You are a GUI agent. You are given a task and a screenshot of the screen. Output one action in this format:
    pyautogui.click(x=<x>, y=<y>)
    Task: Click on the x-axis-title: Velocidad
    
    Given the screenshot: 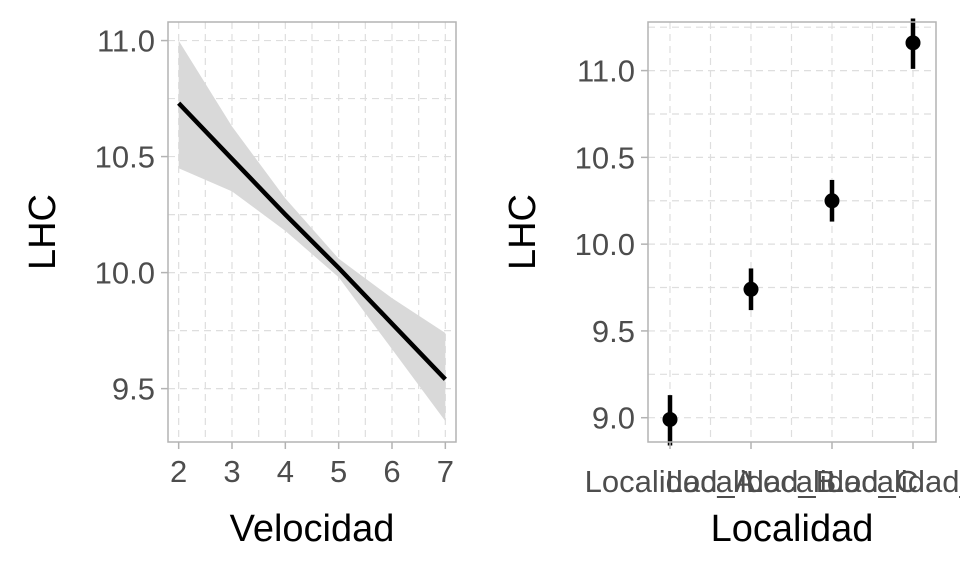 What is the action you would take?
    pyautogui.click(x=312, y=529)
    